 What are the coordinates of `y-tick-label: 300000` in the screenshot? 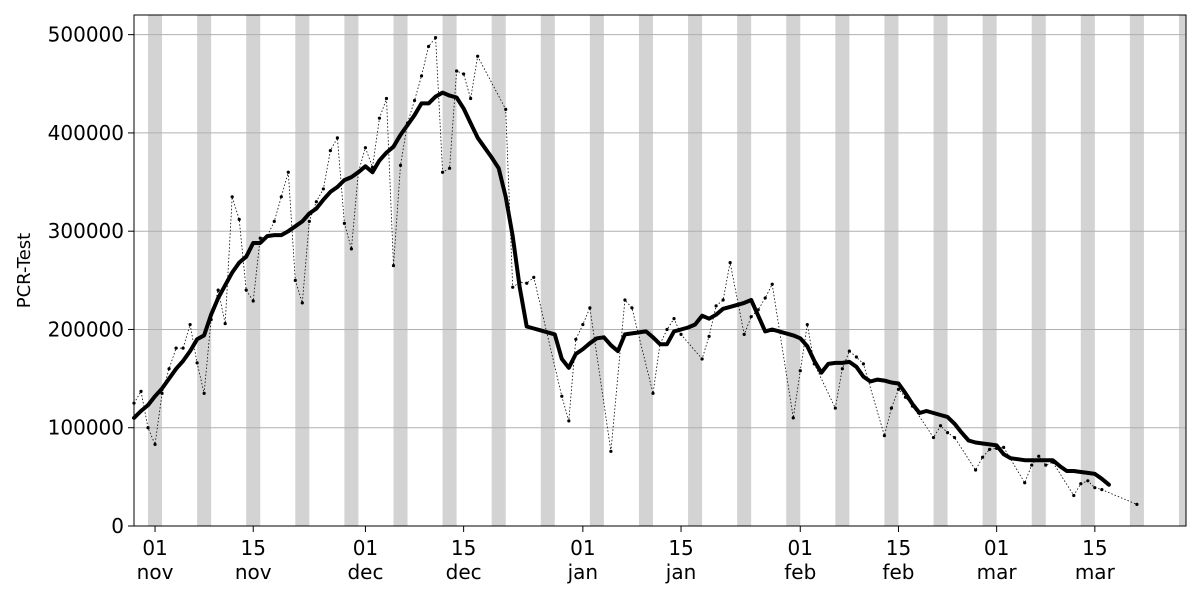 It's located at (86, 231).